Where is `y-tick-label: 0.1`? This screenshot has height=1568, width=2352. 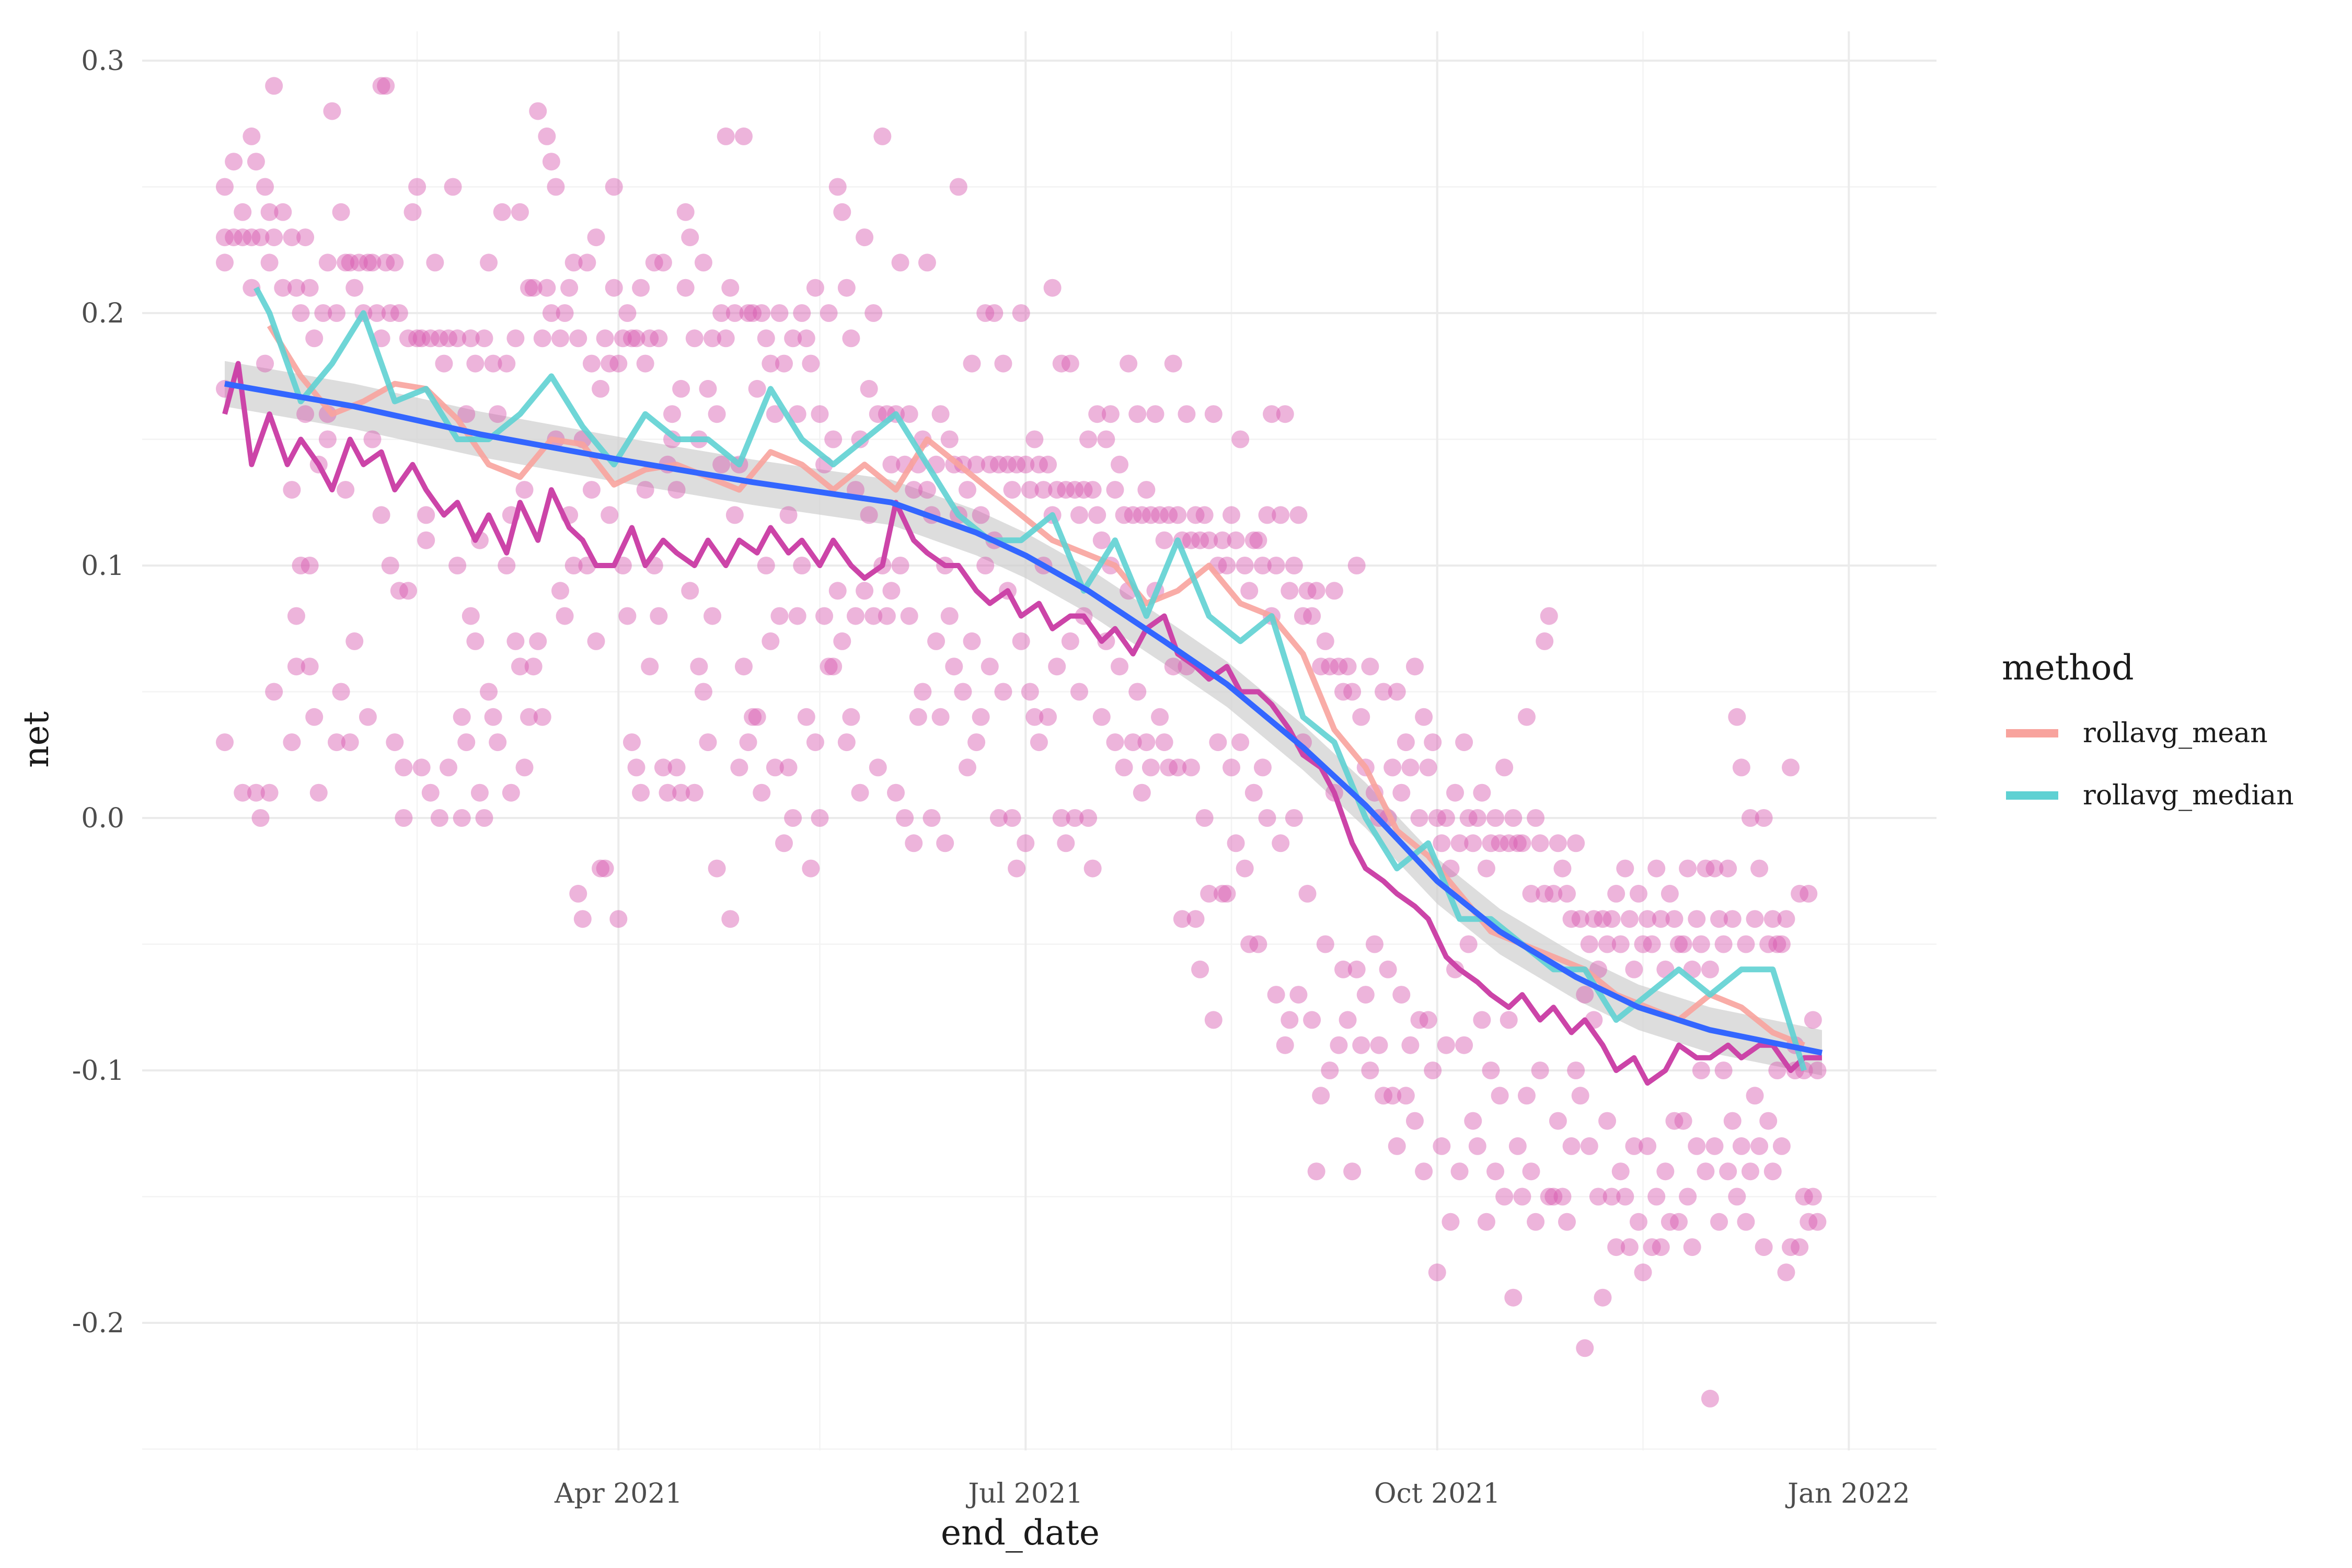
y-tick-label: 0.1 is located at coordinates (102, 566).